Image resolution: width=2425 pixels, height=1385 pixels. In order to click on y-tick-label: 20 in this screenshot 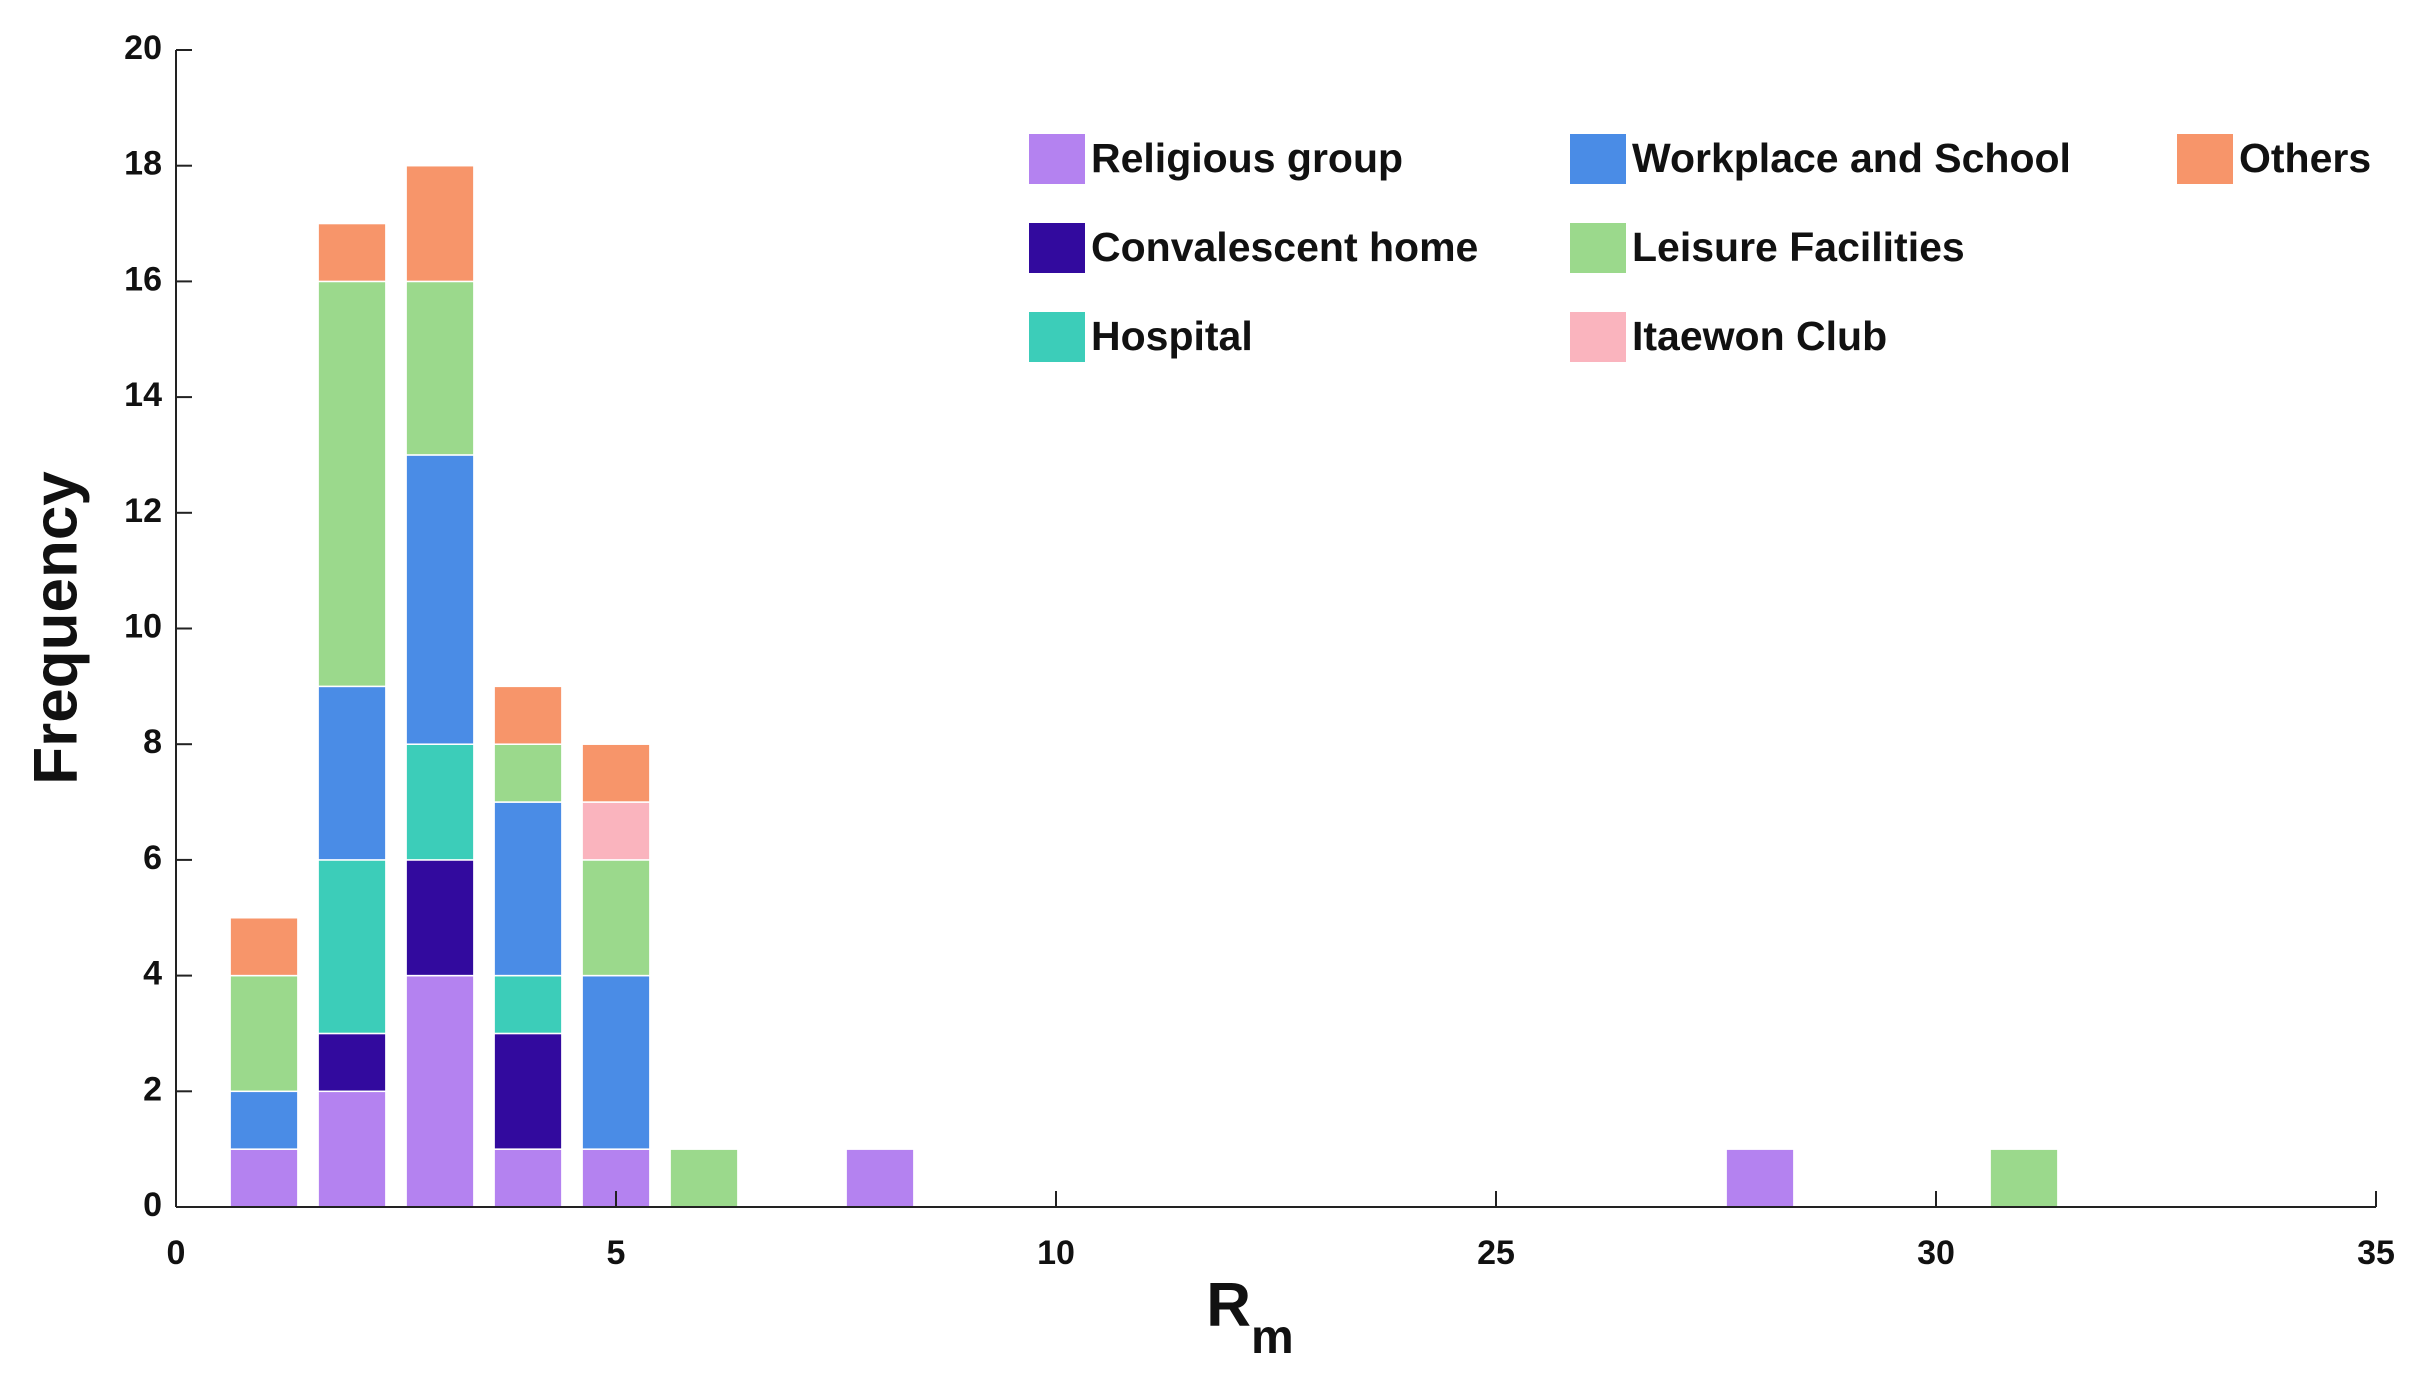, I will do `click(143, 48)`.